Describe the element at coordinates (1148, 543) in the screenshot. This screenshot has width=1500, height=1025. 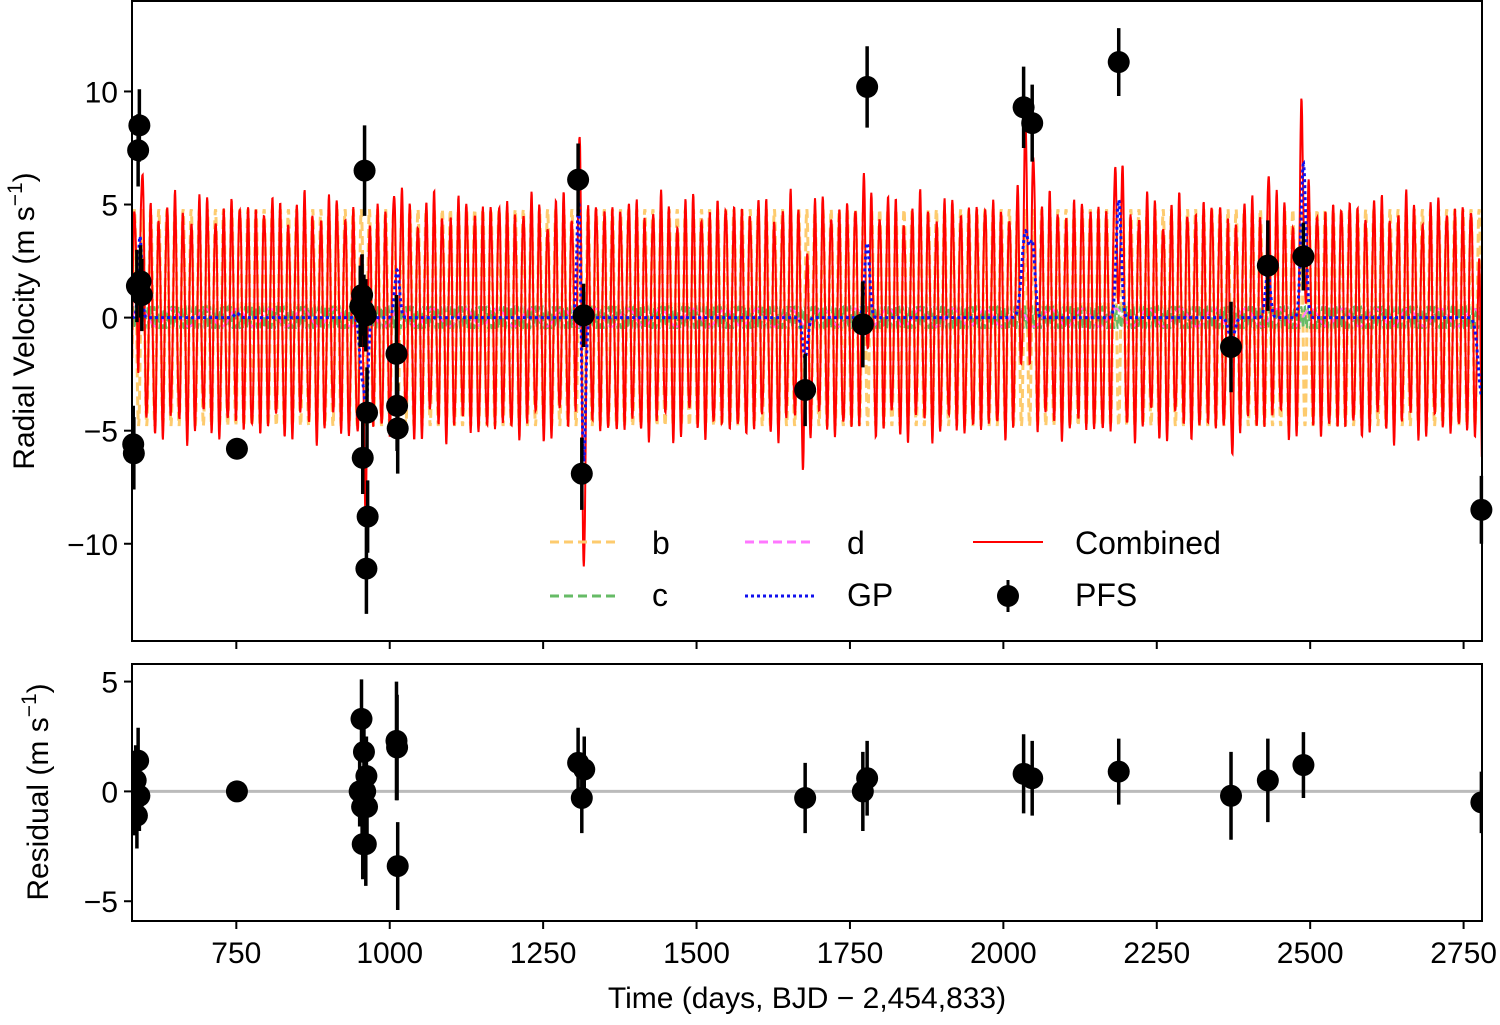
I see `legend-combined-label: Combined` at that location.